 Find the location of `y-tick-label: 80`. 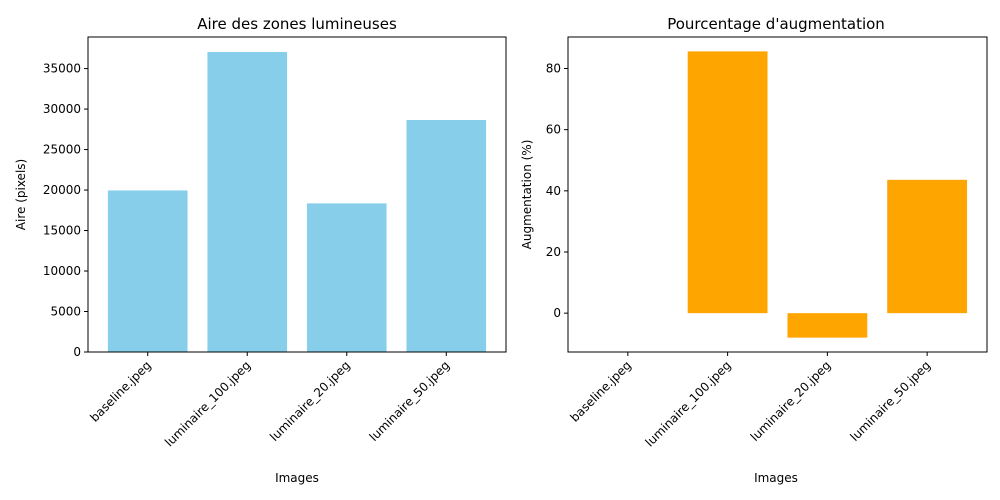

y-tick-label: 80 is located at coordinates (553, 69).